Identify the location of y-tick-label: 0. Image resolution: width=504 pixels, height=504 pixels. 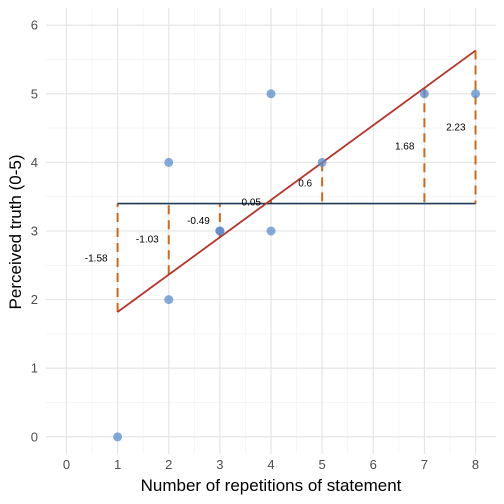
(34, 436).